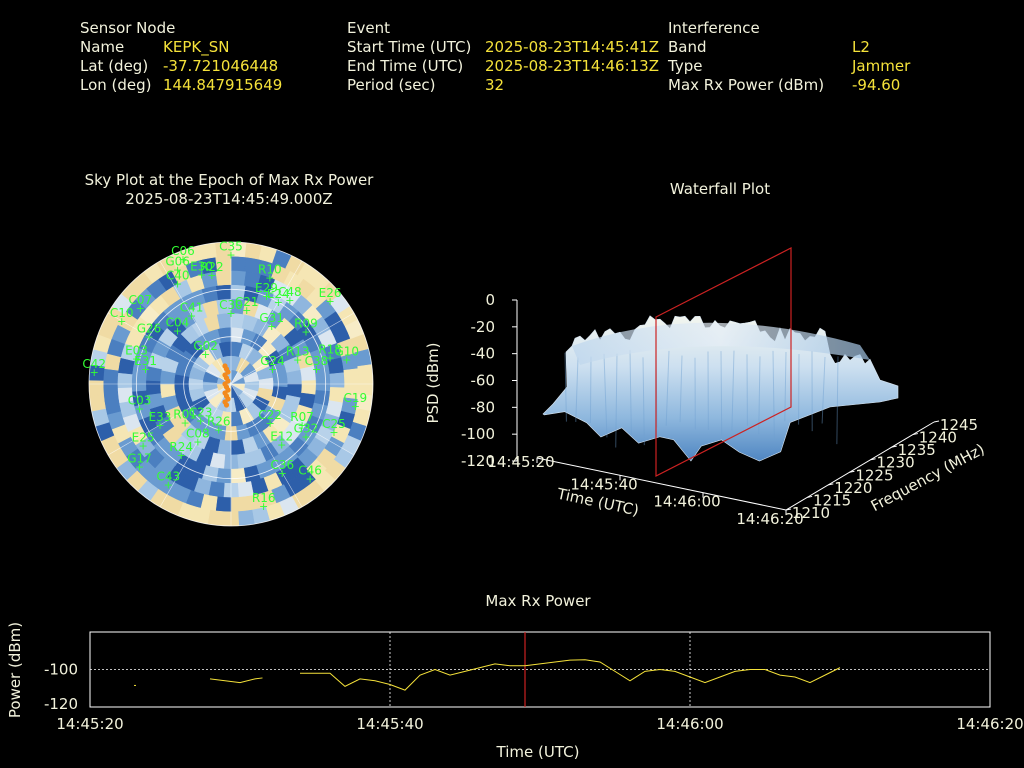  What do you see at coordinates (127, 57) in the screenshot?
I see `sensor-node-block: Sensor Node Name Lat (deg) Lon (deg)` at bounding box center [127, 57].